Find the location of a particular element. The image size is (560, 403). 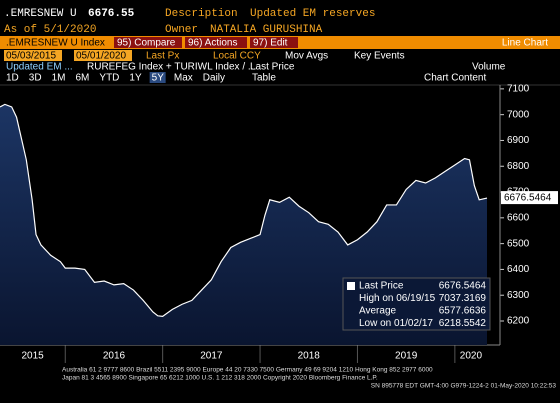

y-tick-label: 6200 is located at coordinates (518, 321).